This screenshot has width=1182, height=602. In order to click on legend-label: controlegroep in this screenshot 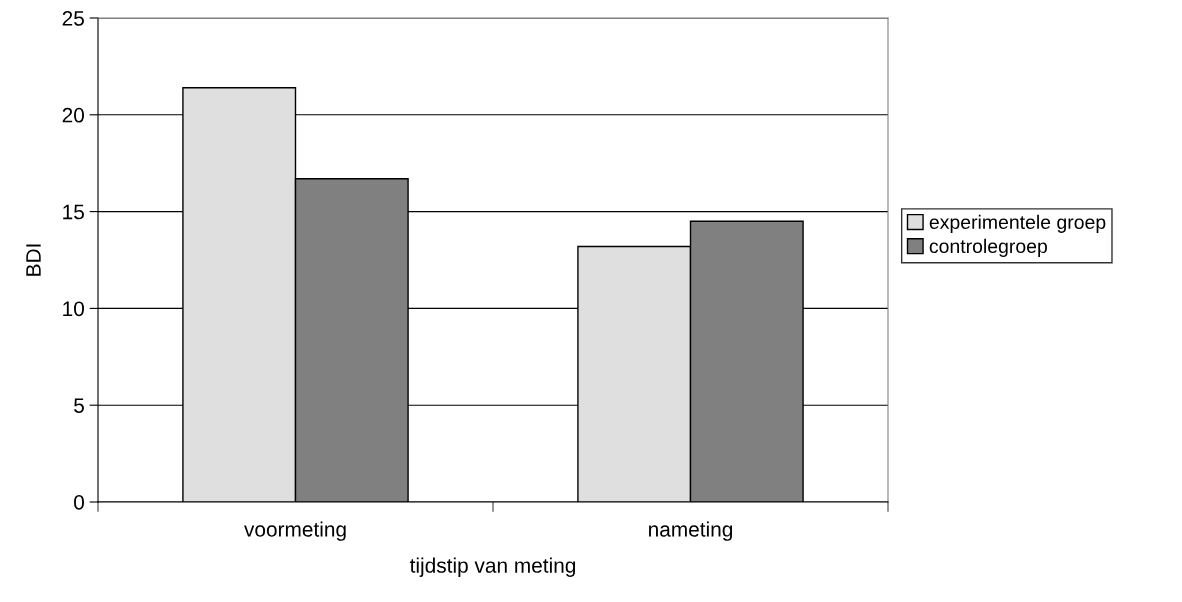, I will do `click(988, 247)`.